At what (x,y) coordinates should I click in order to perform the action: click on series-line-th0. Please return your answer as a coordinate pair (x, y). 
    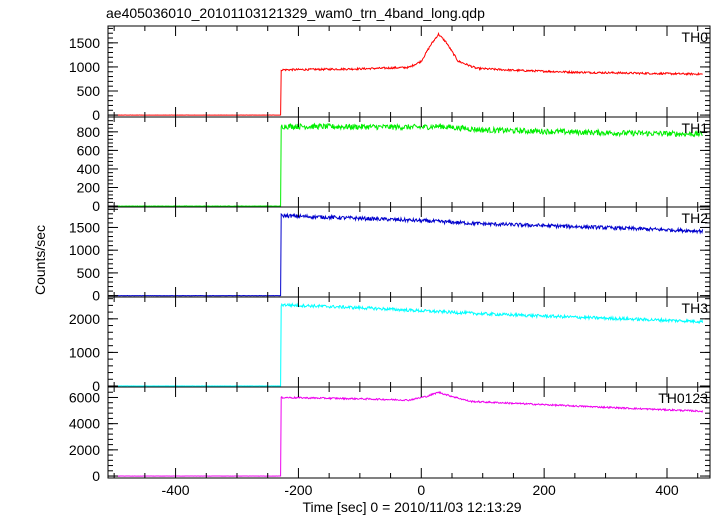
    Looking at the image, I should click on (408, 73).